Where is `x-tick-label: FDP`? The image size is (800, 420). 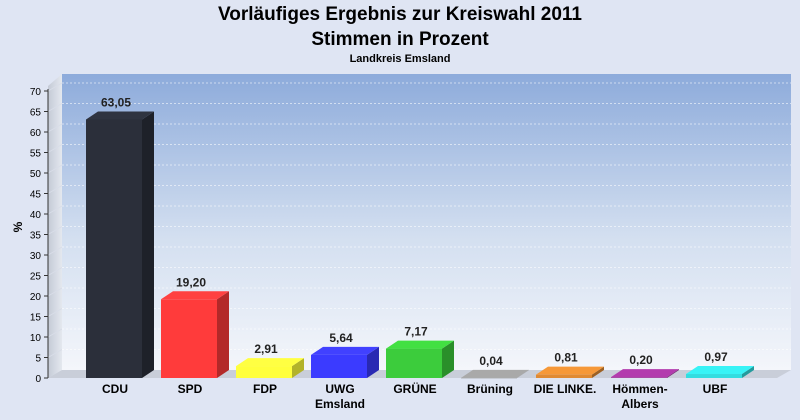
x-tick-label: FDP is located at coordinates (265, 389).